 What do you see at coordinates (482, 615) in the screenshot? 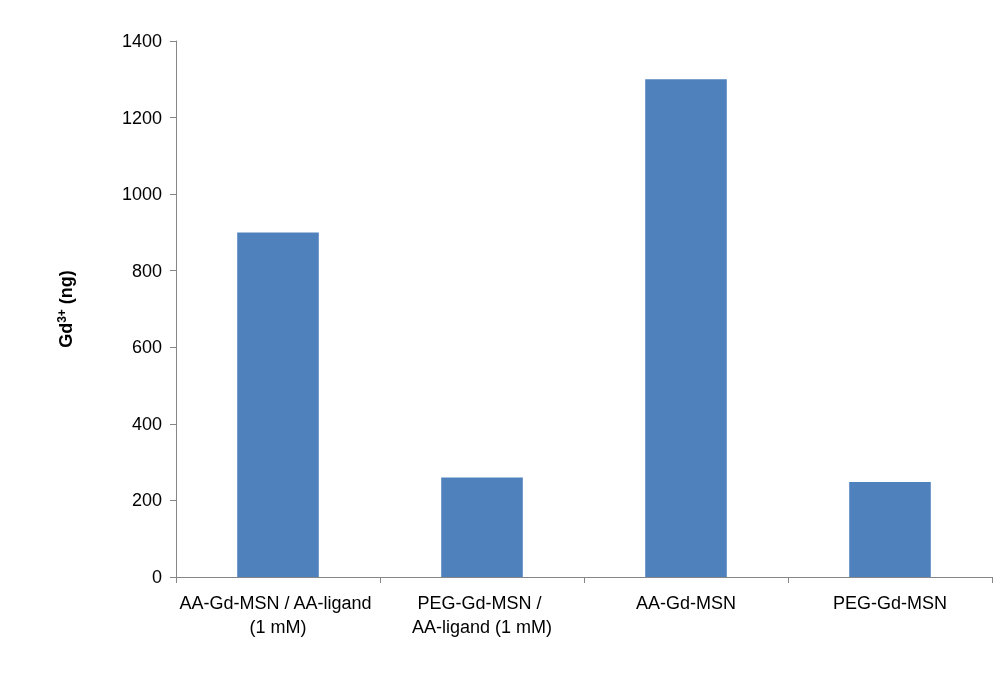
I see `x-tick-label: PEG-Gd-MSN / AA-ligand (1 mM)` at bounding box center [482, 615].